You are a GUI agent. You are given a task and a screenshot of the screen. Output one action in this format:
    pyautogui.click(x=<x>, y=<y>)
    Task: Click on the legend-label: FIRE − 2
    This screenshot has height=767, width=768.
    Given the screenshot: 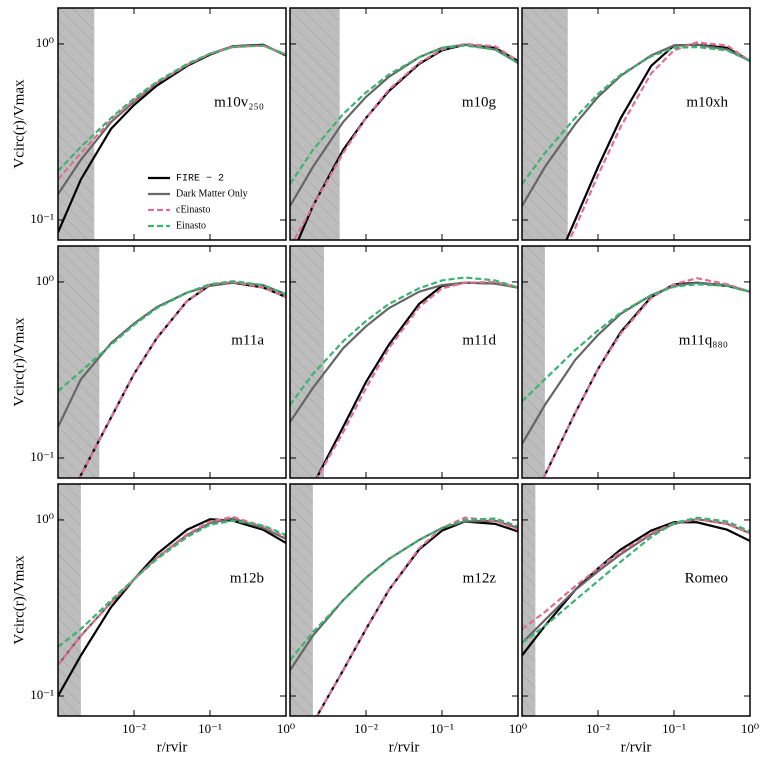 What is the action you would take?
    pyautogui.click(x=200, y=179)
    